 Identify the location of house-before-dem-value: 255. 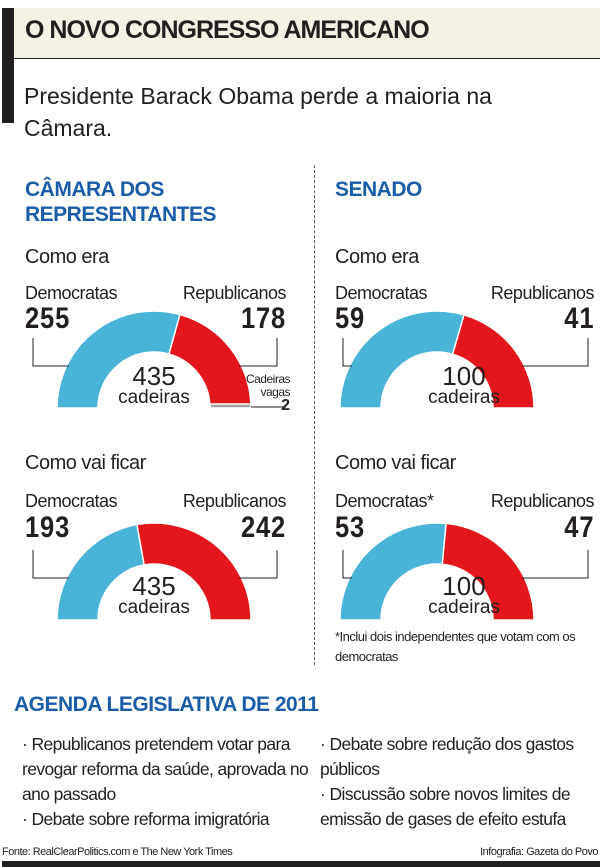
(48, 318).